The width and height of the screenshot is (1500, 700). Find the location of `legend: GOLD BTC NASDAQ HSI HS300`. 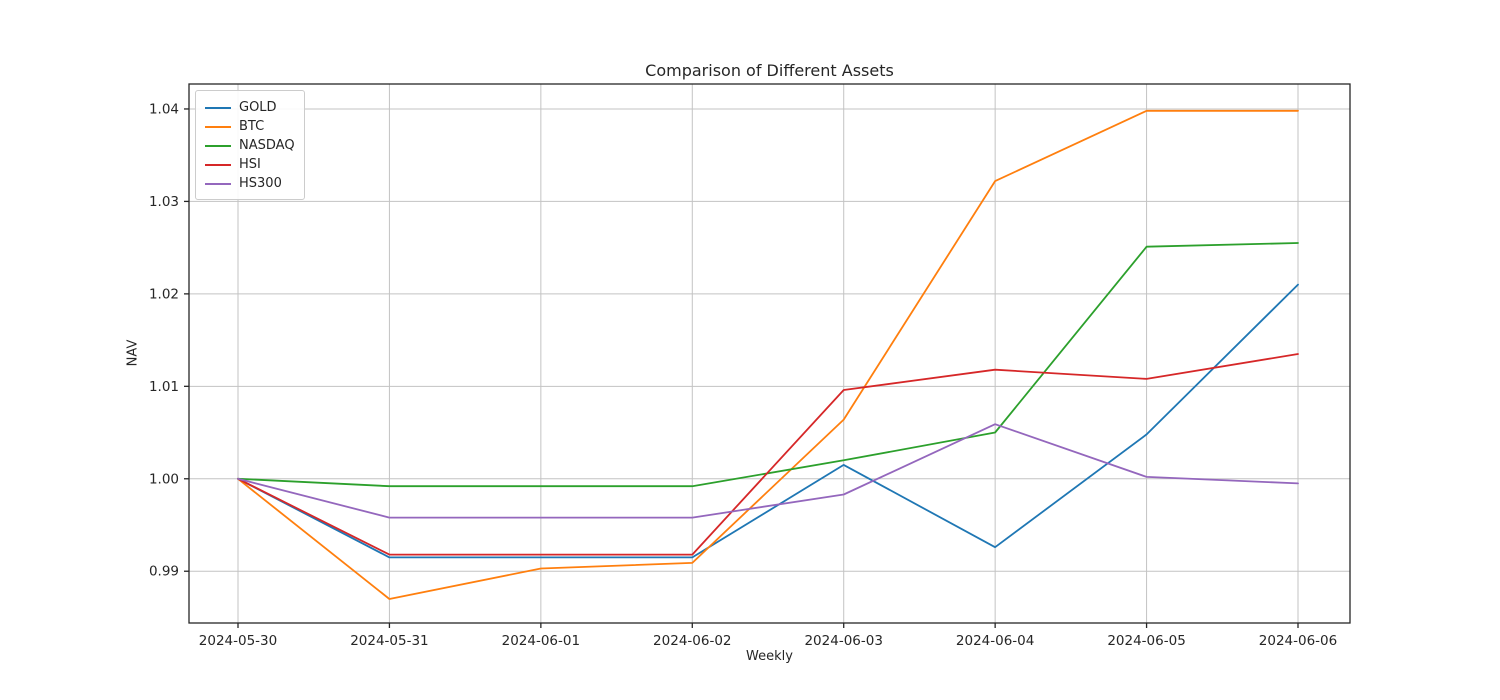

legend: GOLD BTC NASDAQ HSI HS300 is located at coordinates (250, 145).